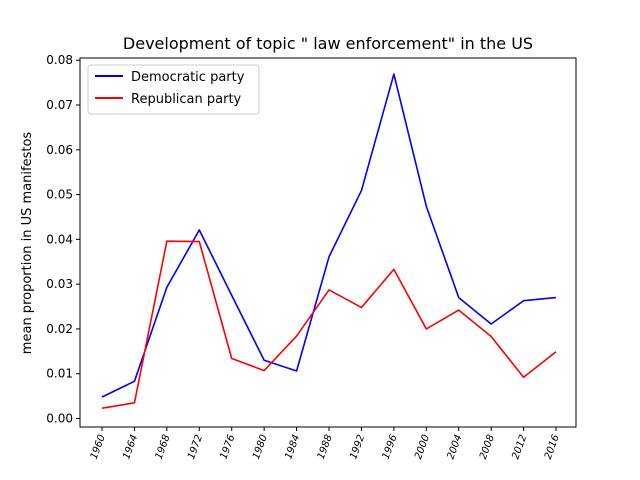  What do you see at coordinates (27, 243) in the screenshot?
I see `y-axis-label: mean proportion in US manifestos` at bounding box center [27, 243].